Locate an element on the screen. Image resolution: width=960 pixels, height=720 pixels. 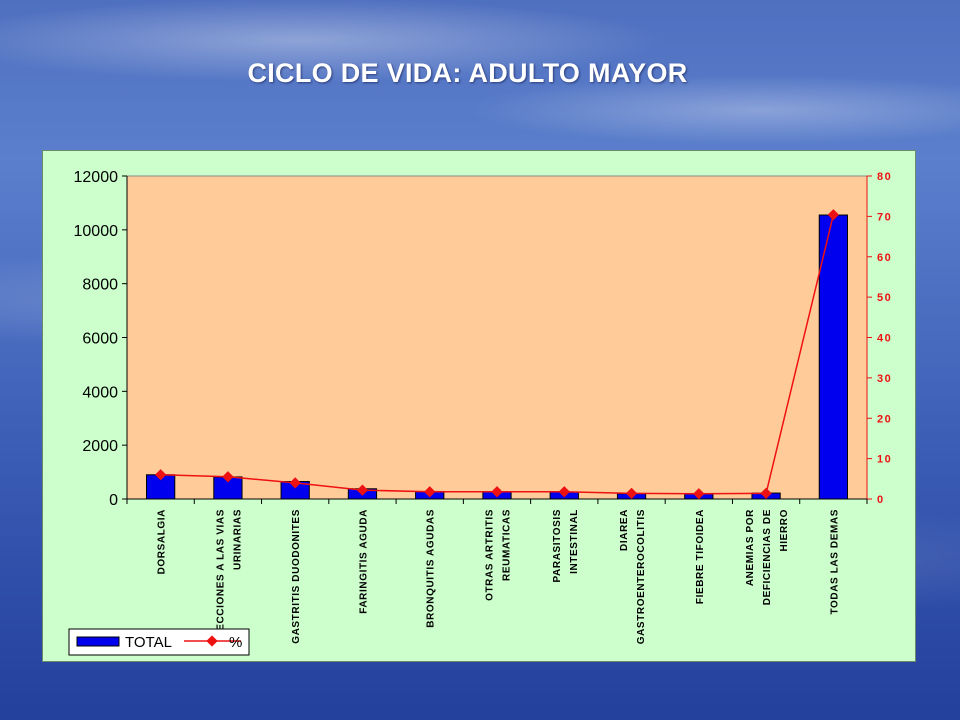
y-left-tick-label: 12000 is located at coordinates (96, 177).